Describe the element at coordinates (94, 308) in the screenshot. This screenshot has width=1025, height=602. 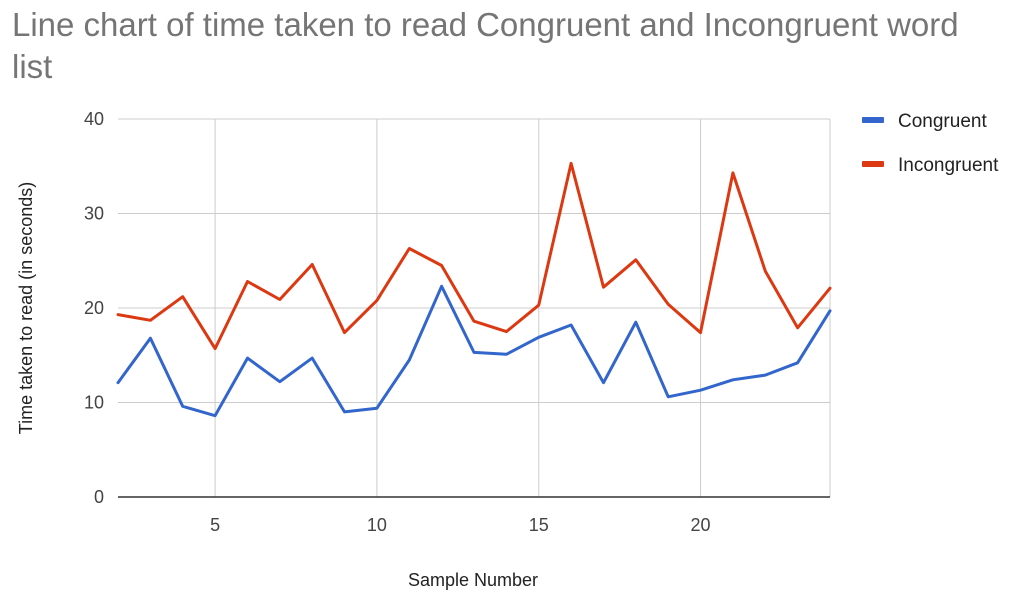
I see `y-tick-label-20: 20` at that location.